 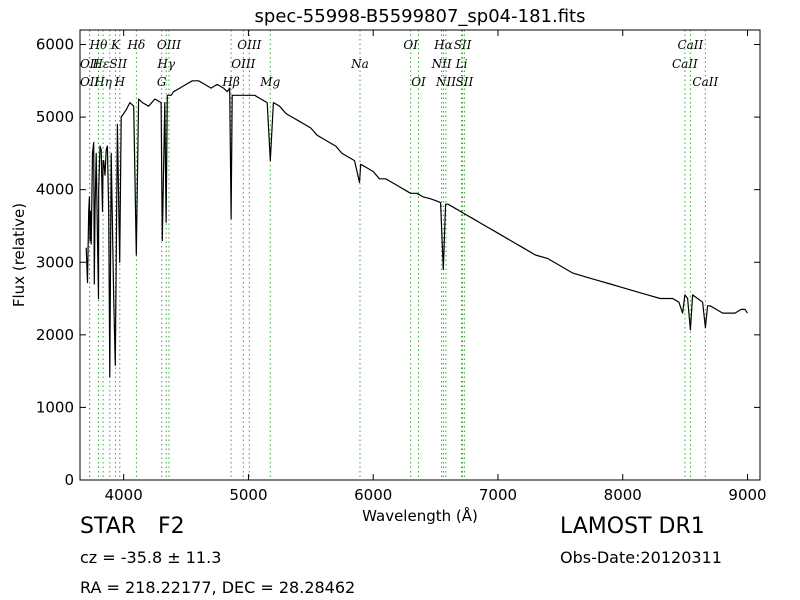 What do you see at coordinates (124, 495) in the screenshot?
I see `x-tick-label: 4000` at bounding box center [124, 495].